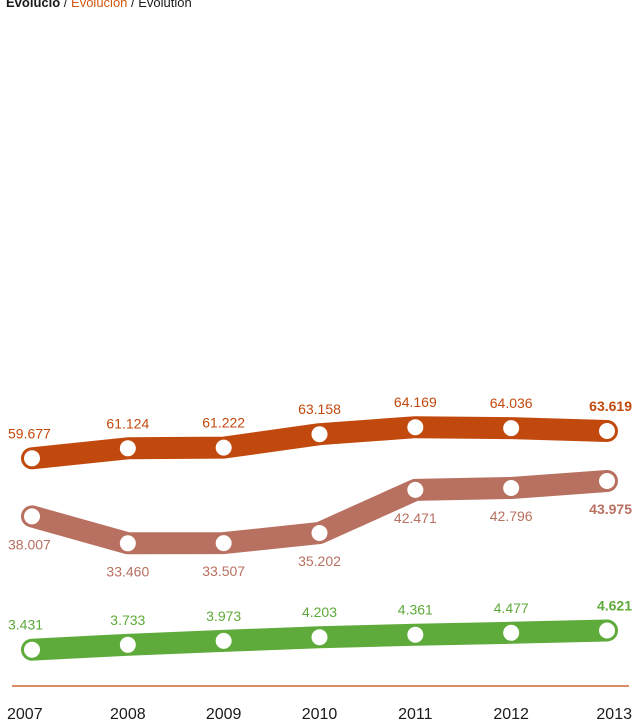 Image resolution: width=636 pixels, height=725 pixels. Describe the element at coordinates (511, 608) in the screenshot. I see `series-3-data-label: 4.477` at that location.